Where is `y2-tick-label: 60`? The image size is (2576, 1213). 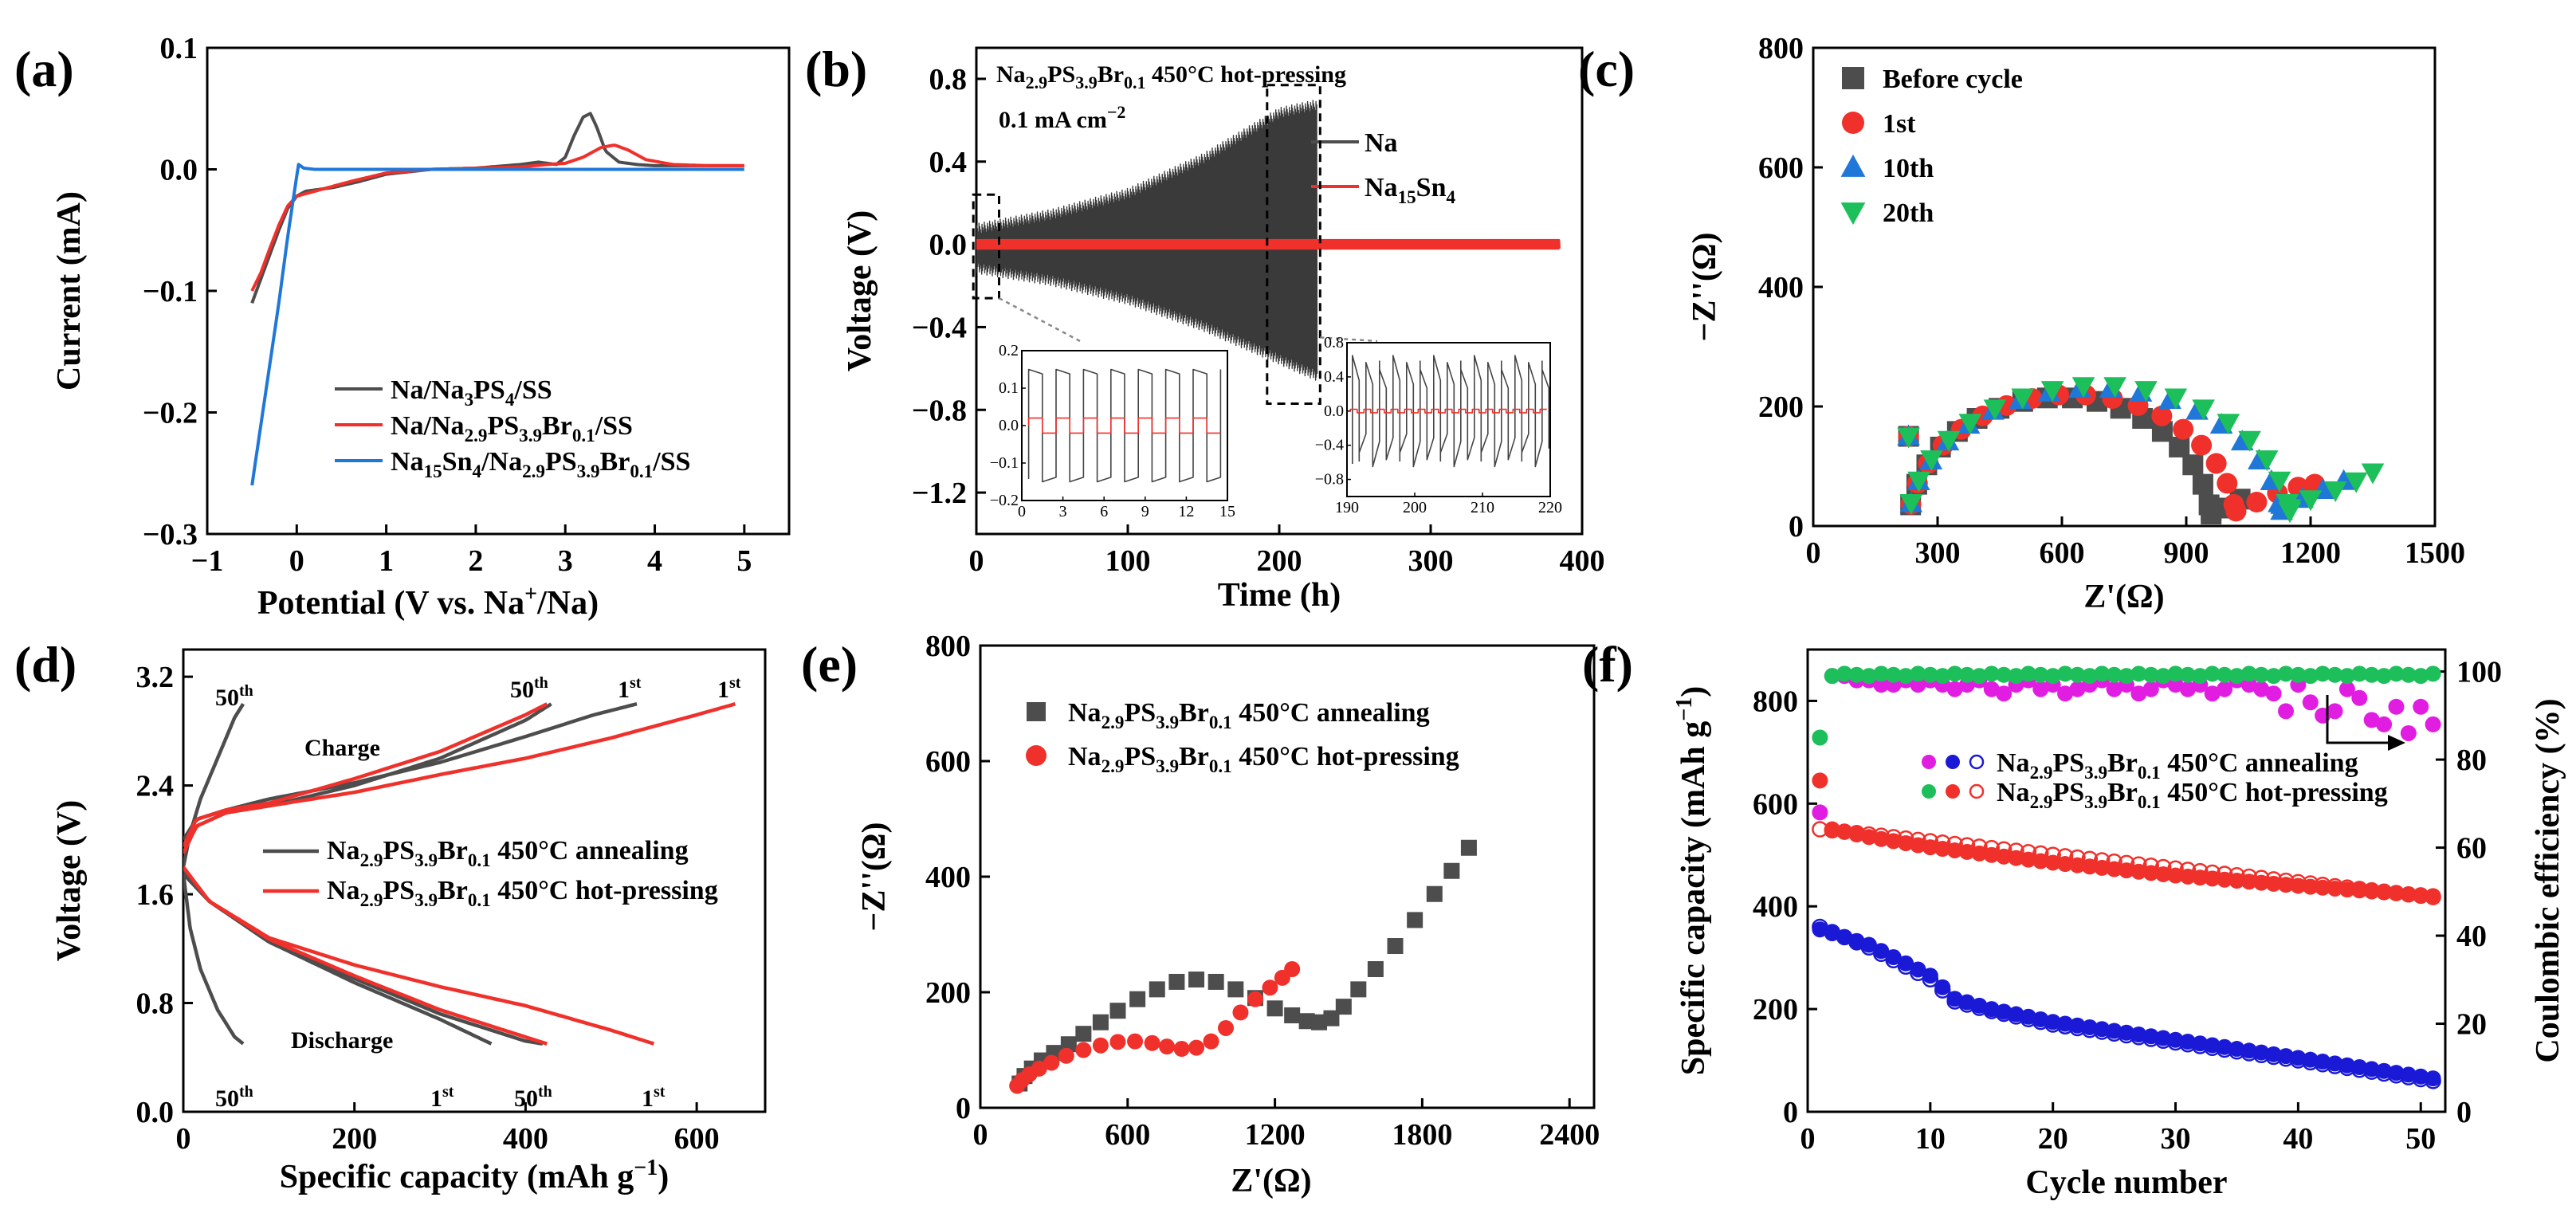 y2-tick-label: 60 is located at coordinates (2471, 849).